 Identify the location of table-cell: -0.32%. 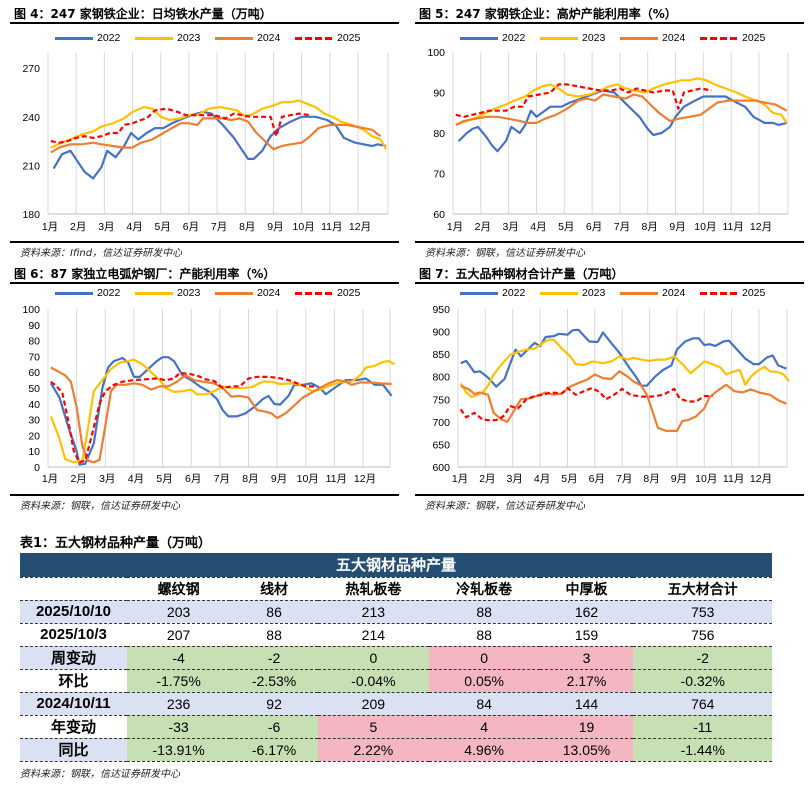
(702, 681).